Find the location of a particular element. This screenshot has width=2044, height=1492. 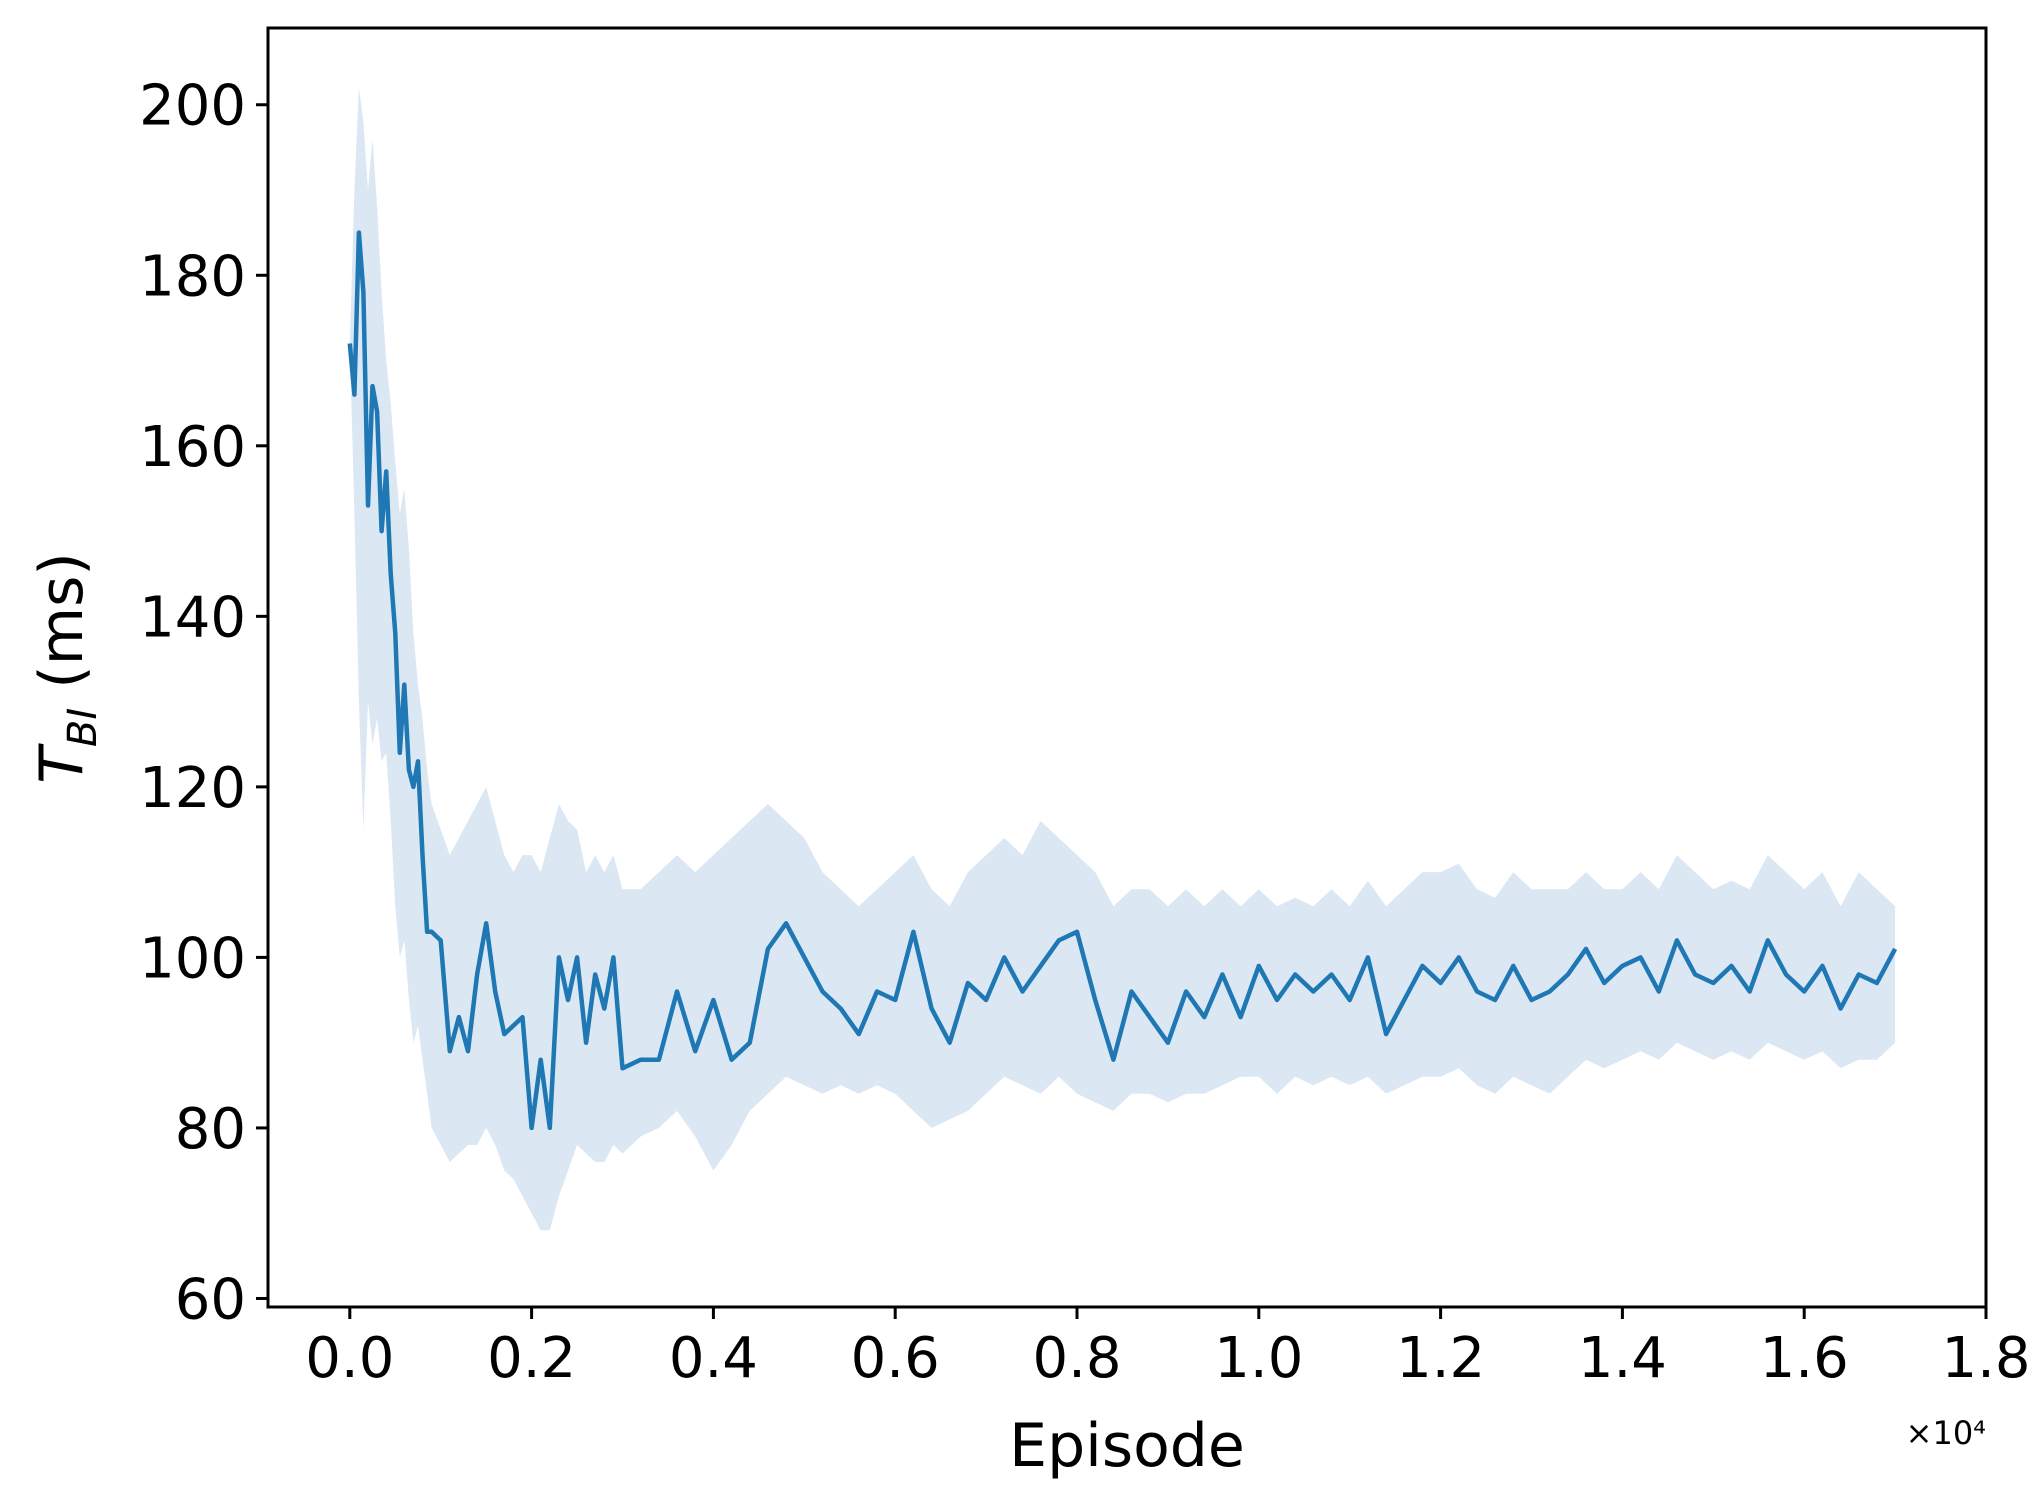

x-tick-label: 1.8 is located at coordinates (1985, 1358).